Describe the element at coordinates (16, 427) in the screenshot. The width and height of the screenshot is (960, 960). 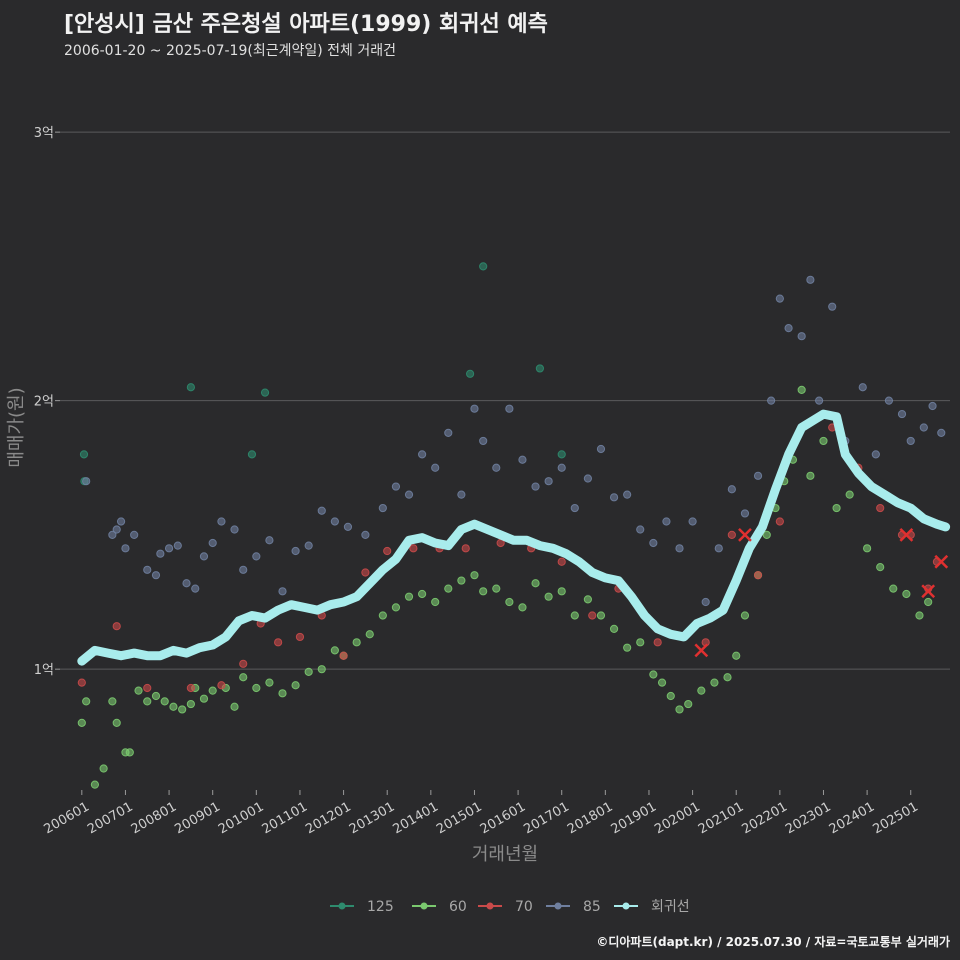
I see `y-axis-title: 매매가(원)` at that location.